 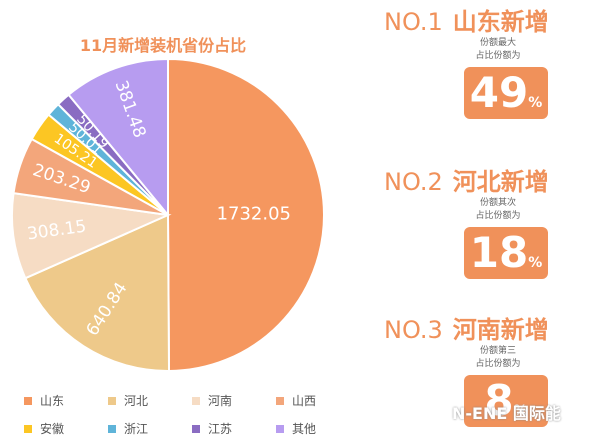 What do you see at coordinates (499, 400) in the screenshot?
I see `share-percent: 8` at bounding box center [499, 400].